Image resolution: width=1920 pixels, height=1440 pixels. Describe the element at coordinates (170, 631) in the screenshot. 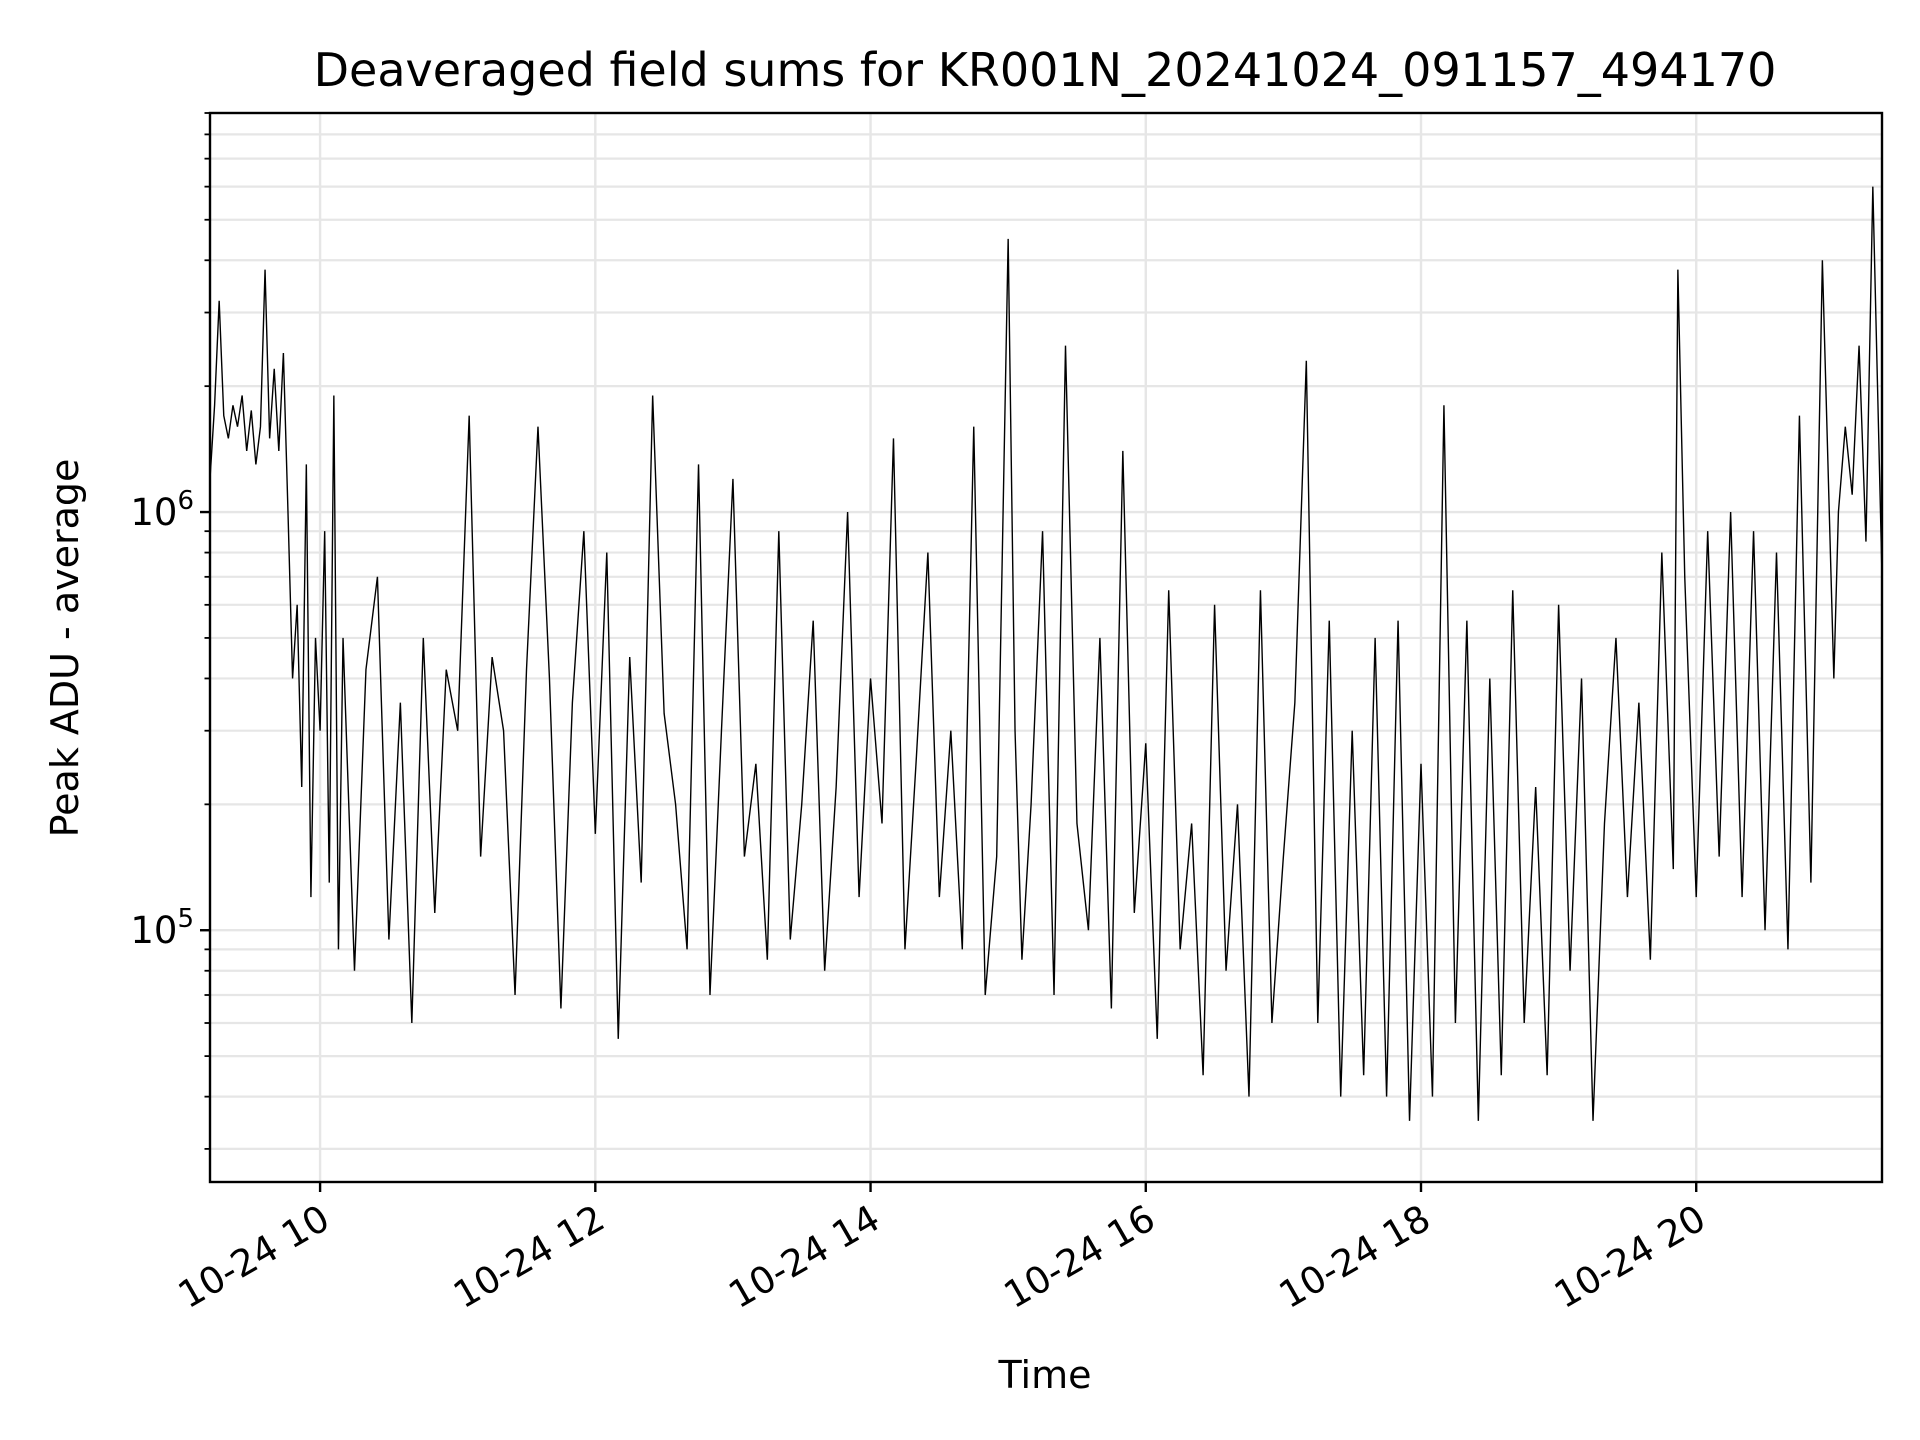

I see `y-axis: 105 106` at that location.